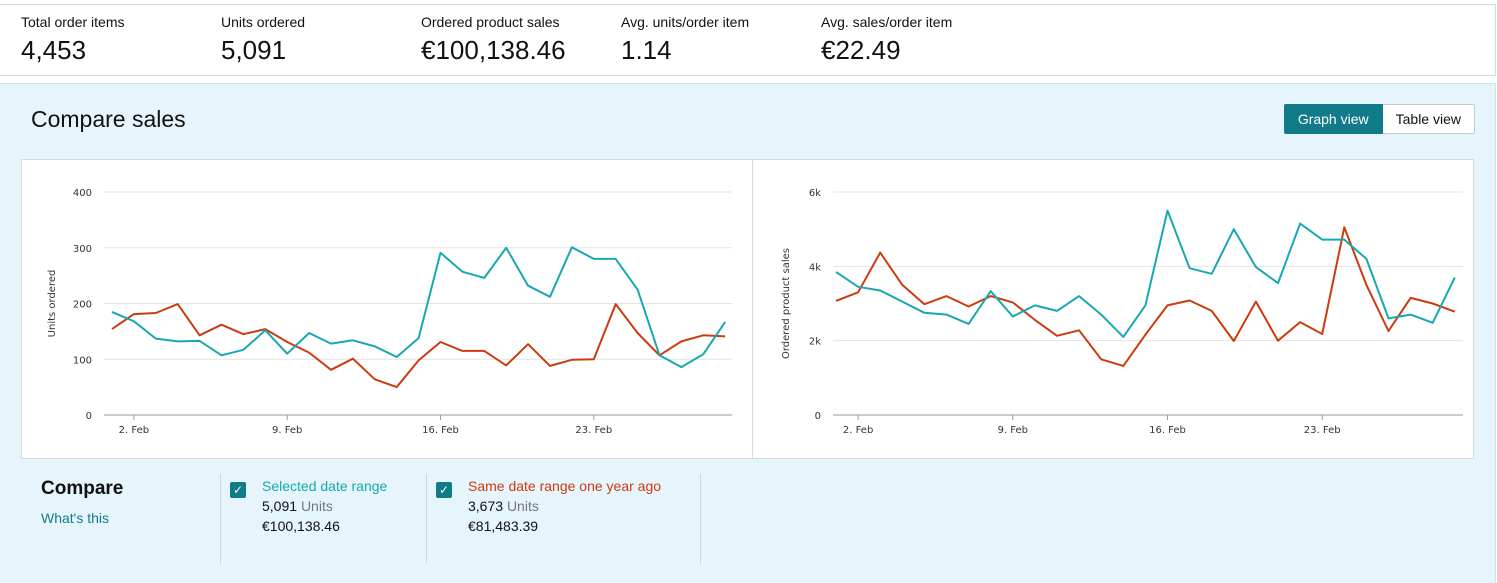 The width and height of the screenshot is (1497, 583). What do you see at coordinates (887, 22) in the screenshot?
I see `metric-label: Avg. sales/order item` at bounding box center [887, 22].